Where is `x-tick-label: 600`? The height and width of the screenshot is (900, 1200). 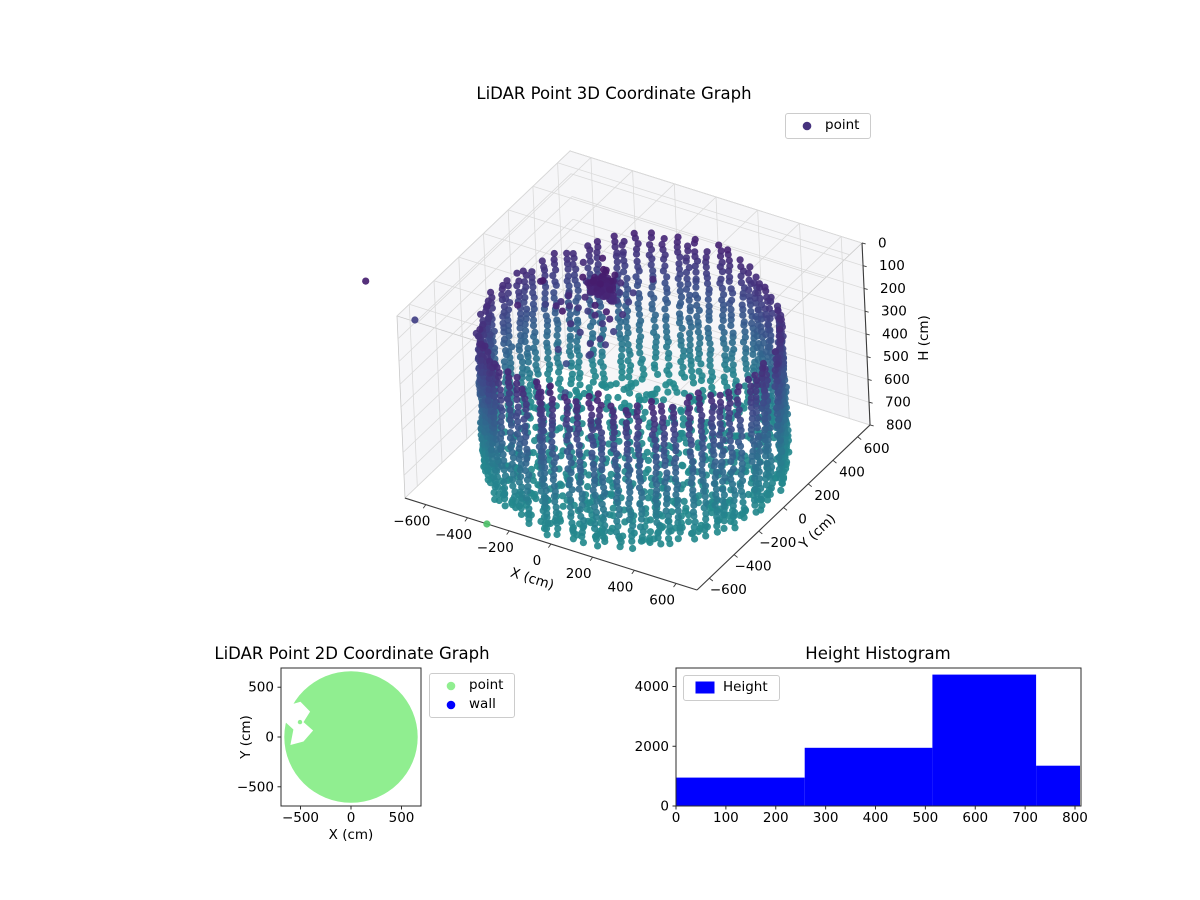 x-tick-label: 600 is located at coordinates (662, 600).